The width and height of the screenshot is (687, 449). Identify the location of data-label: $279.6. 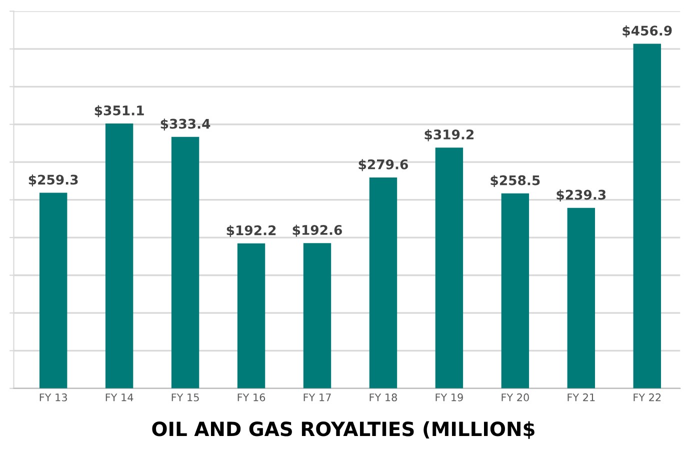
(383, 165).